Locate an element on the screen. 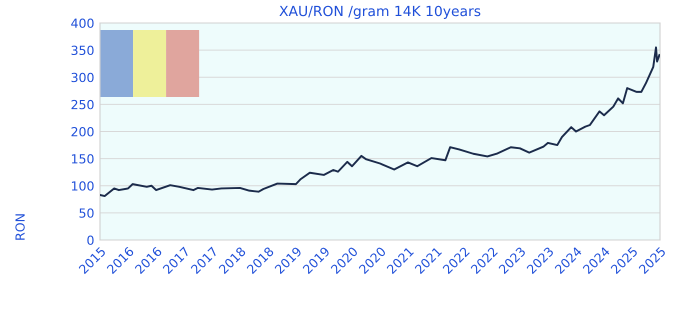 The image size is (680, 320). y-tick-label: 200 is located at coordinates (83, 131).